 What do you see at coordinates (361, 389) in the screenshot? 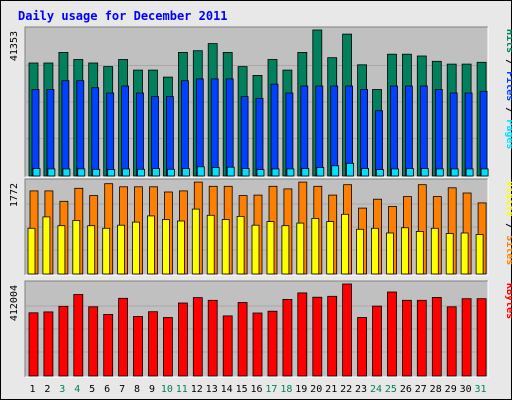
I see `x-axis-day-label: 23` at bounding box center [361, 389].